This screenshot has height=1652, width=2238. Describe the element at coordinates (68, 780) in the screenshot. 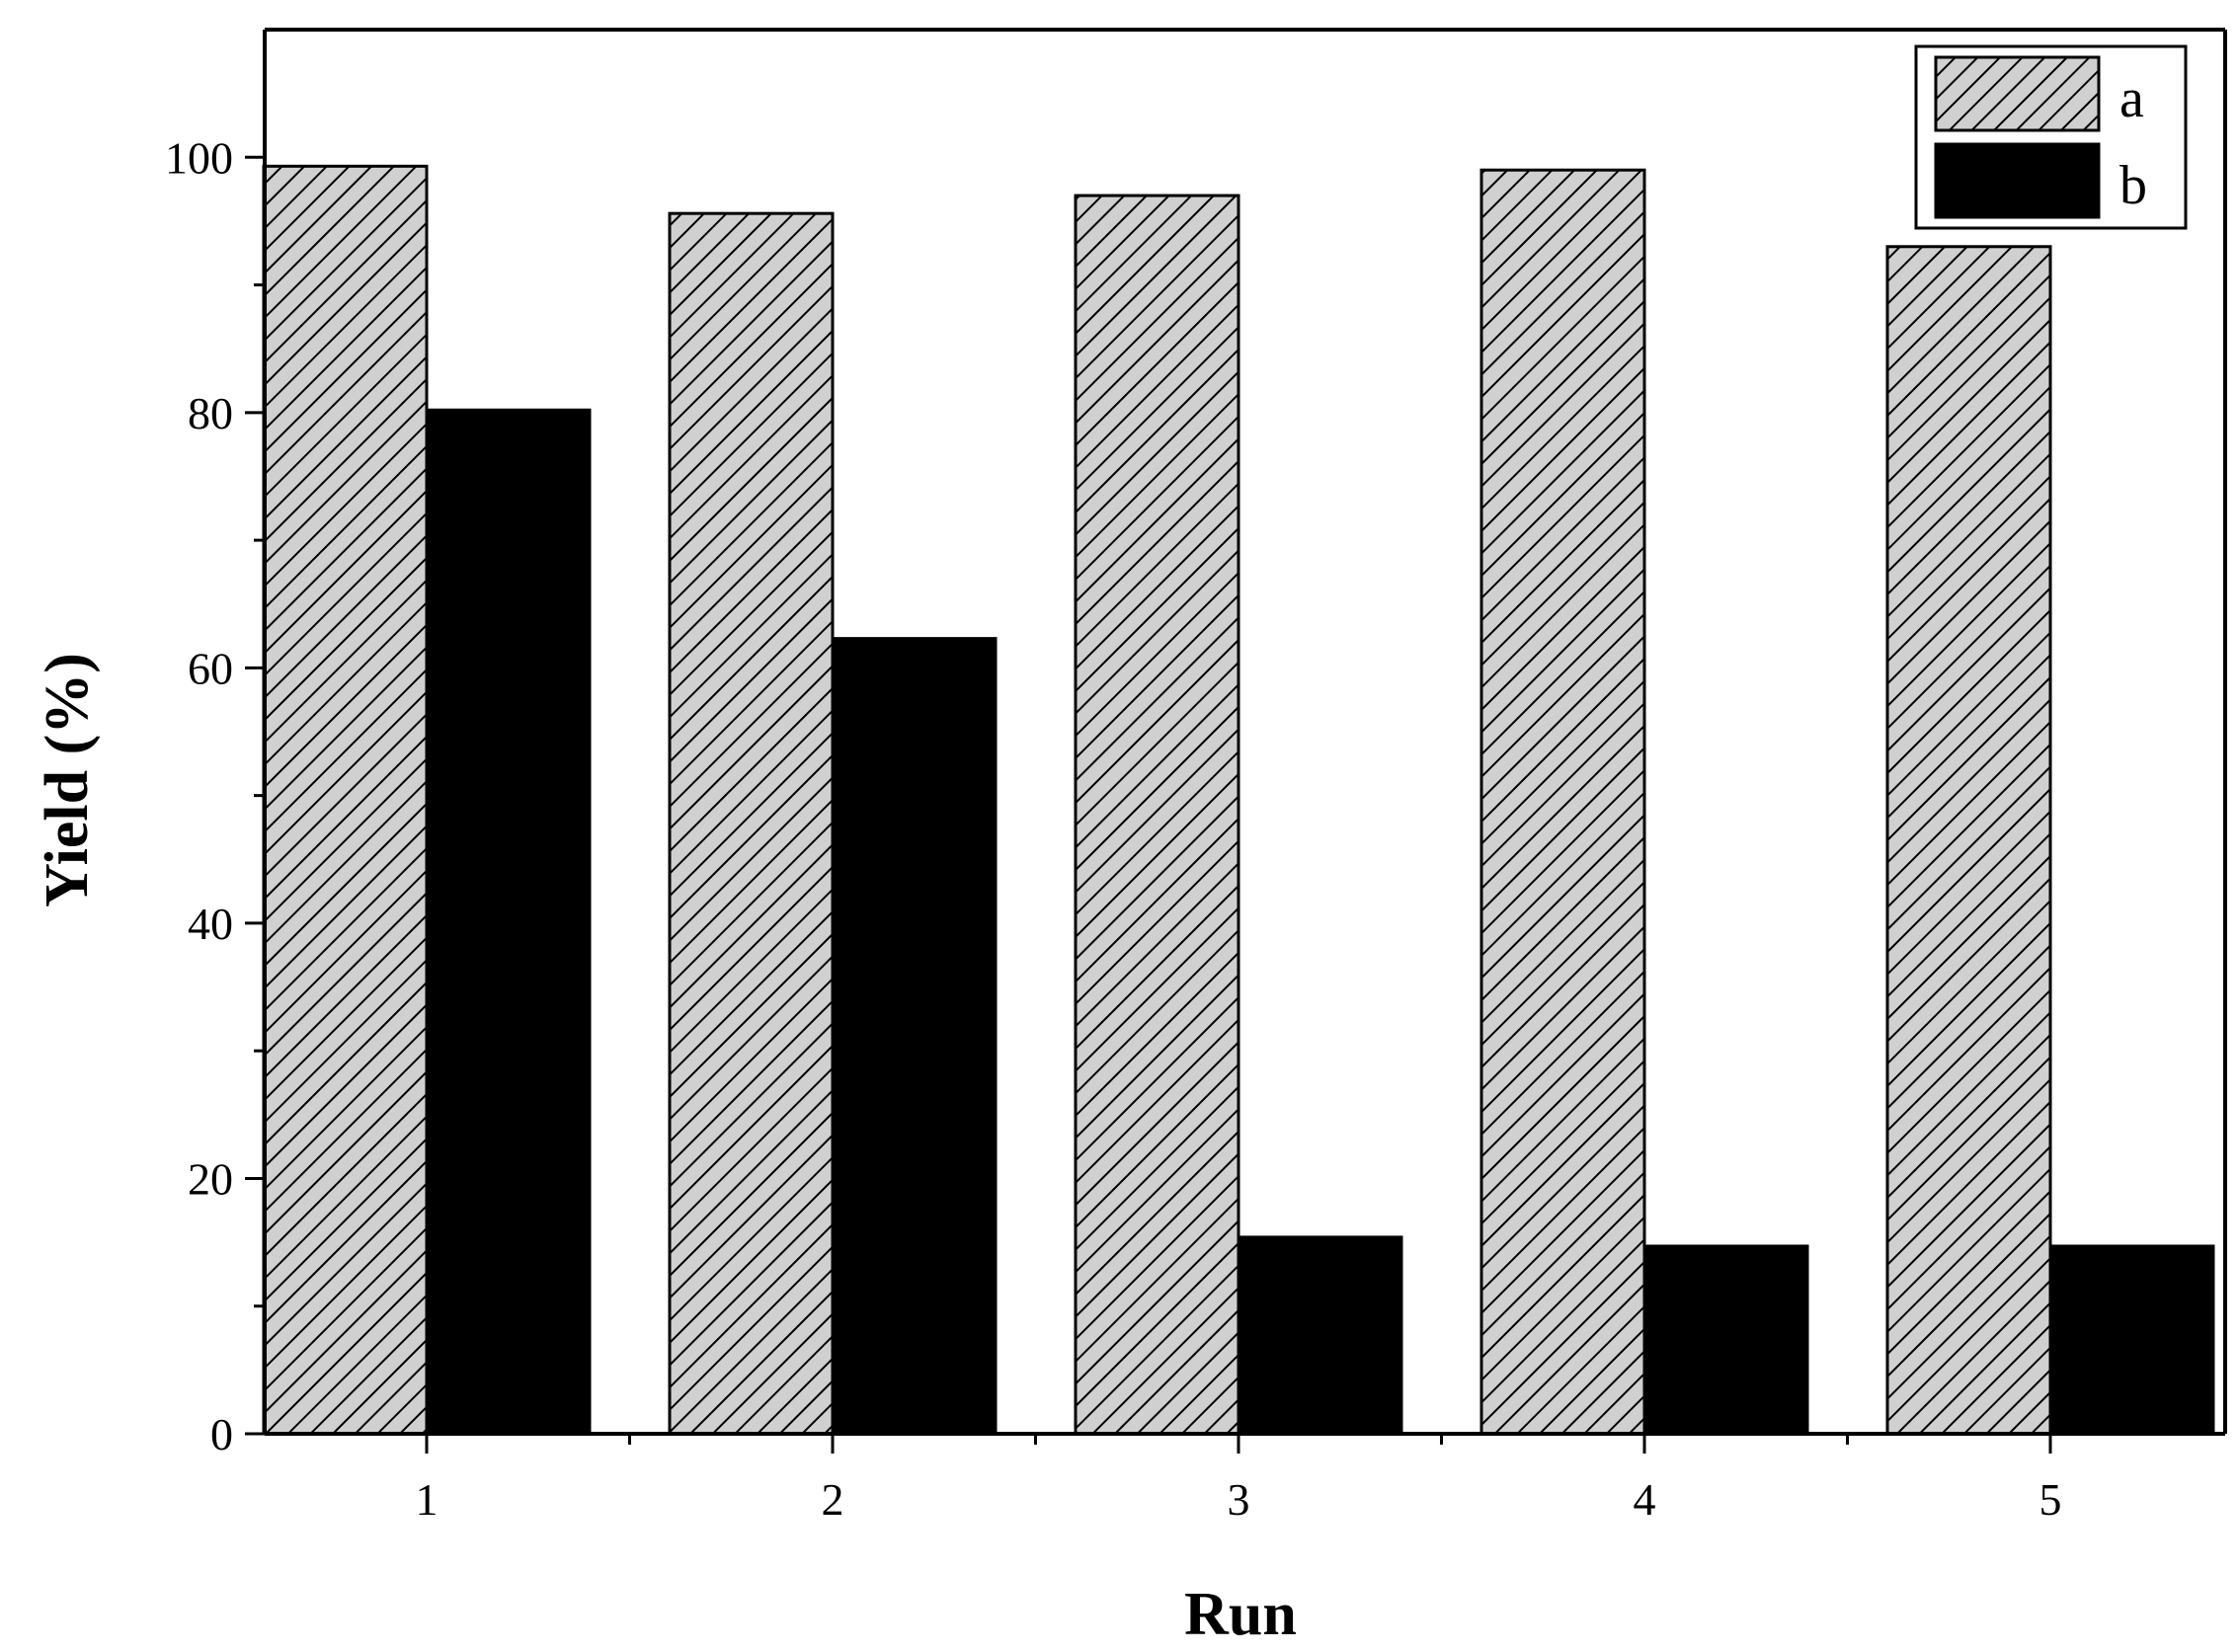

I see `y-axis-title: Yield (%)` at that location.